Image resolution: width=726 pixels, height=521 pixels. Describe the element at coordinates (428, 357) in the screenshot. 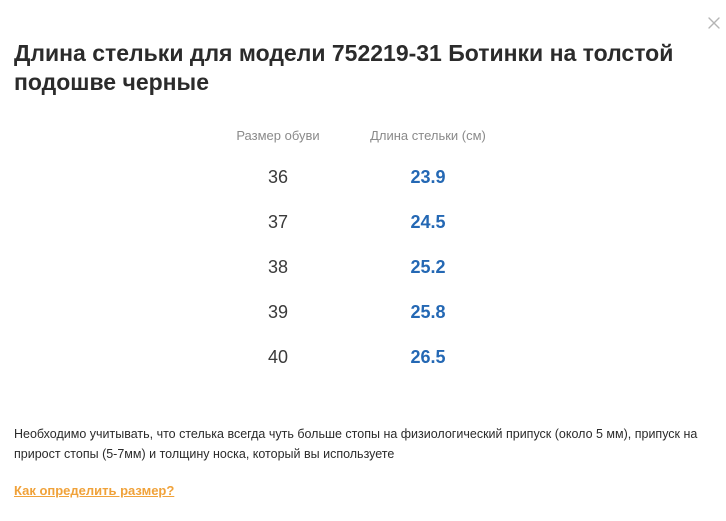

I see `insole-length-cell: 26.5` at that location.